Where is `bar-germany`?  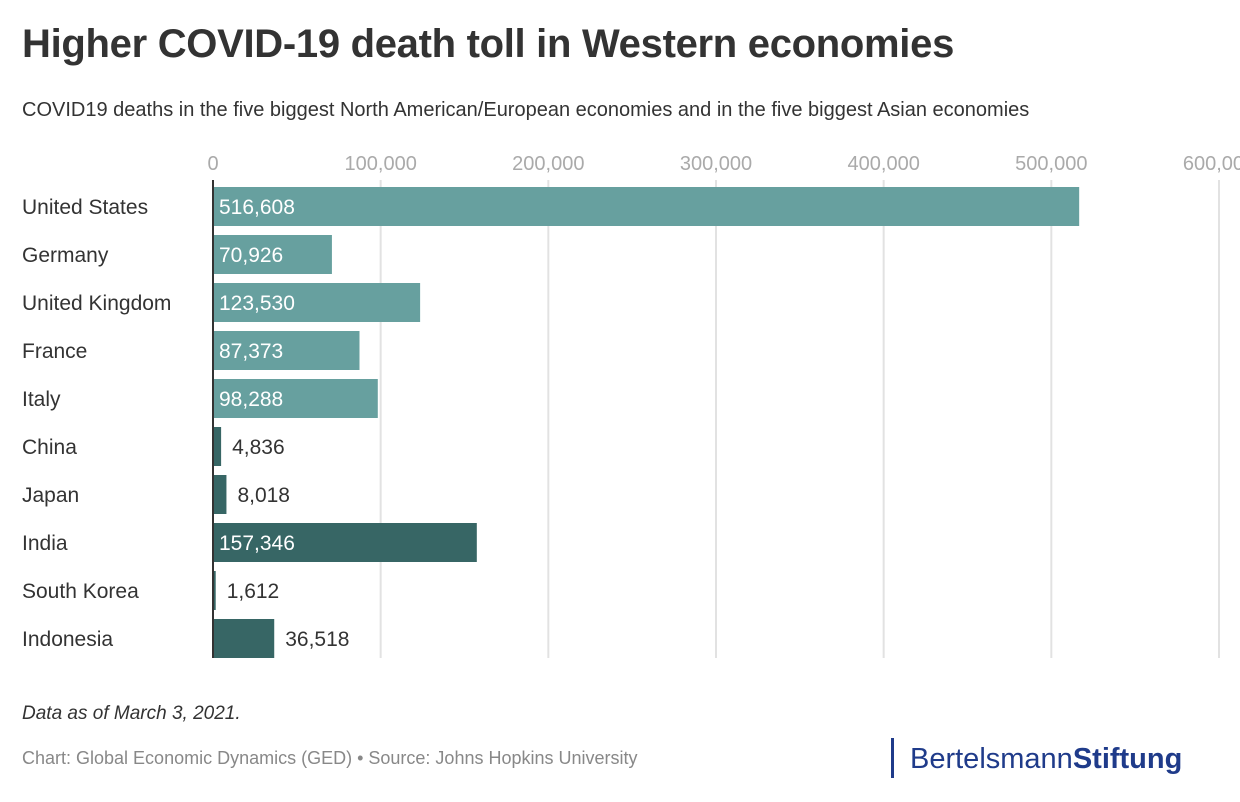 bar-germany is located at coordinates (272, 254).